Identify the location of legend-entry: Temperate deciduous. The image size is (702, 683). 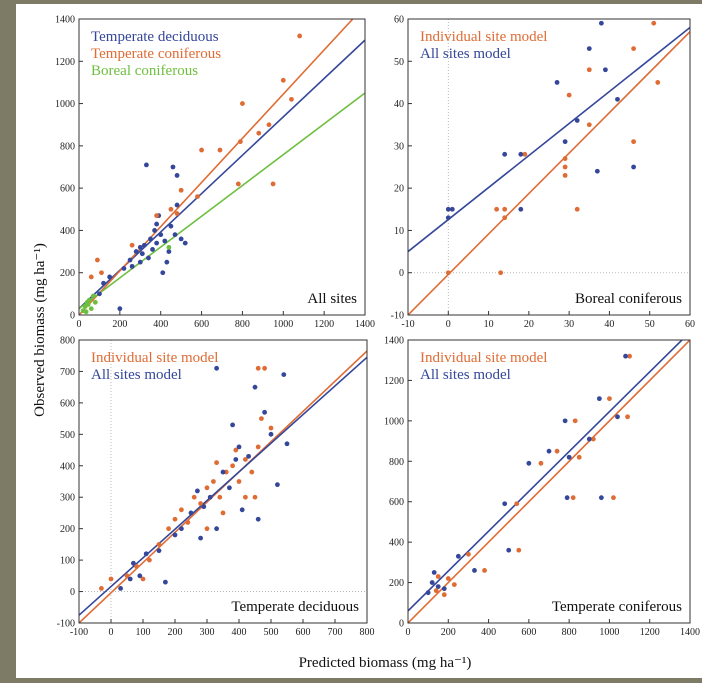
(155, 37).